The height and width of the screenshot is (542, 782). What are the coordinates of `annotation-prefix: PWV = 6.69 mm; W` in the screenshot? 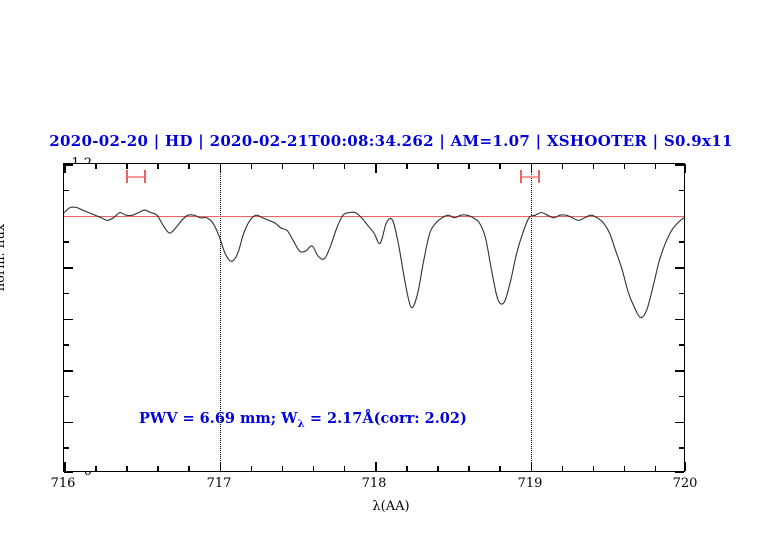 It's located at (218, 418).